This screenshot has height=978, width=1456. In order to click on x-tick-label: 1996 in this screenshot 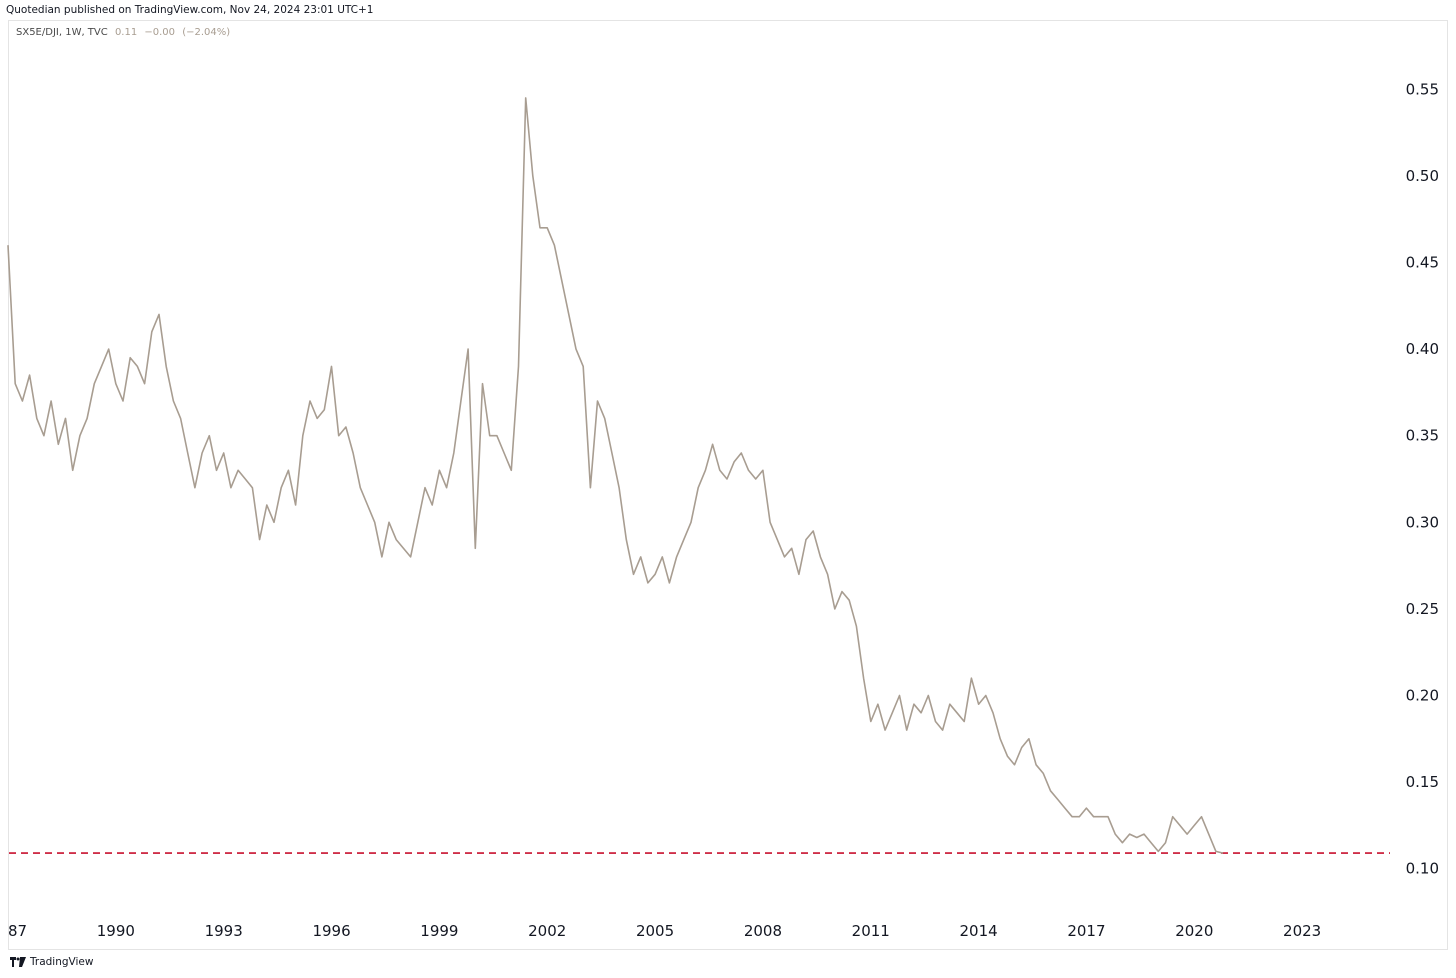, I will do `click(331, 931)`.